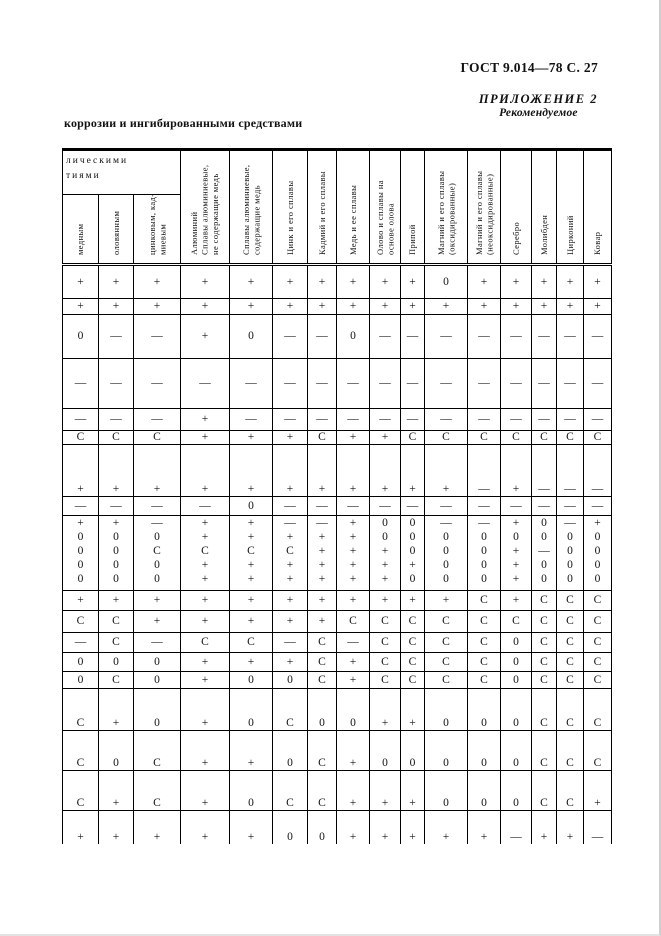 Image resolution: width=661 pixels, height=936 pixels. What do you see at coordinates (597, 207) in the screenshot?
I see `column-header: Ковар` at bounding box center [597, 207].